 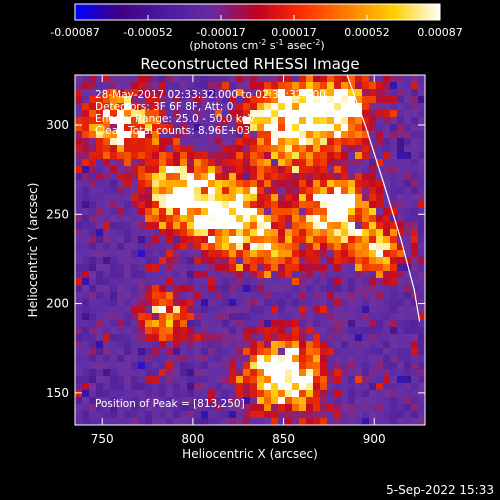 What do you see at coordinates (57, 304) in the screenshot?
I see `y-tick-label: 200` at bounding box center [57, 304].